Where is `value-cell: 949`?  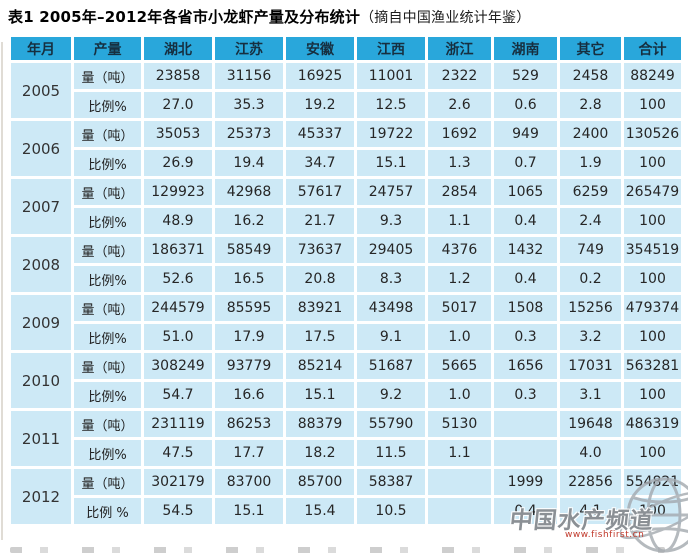 value-cell: 949 is located at coordinates (525, 134).